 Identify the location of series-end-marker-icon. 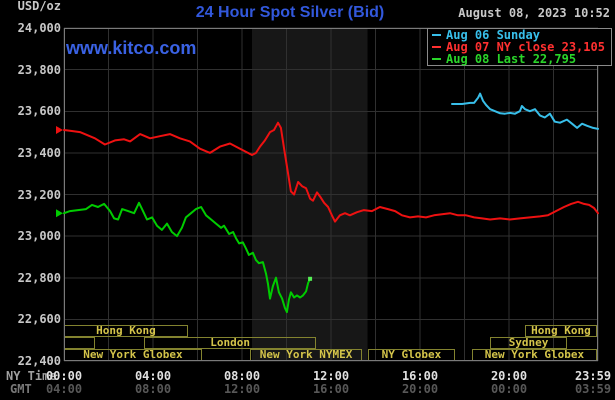
(310, 278).